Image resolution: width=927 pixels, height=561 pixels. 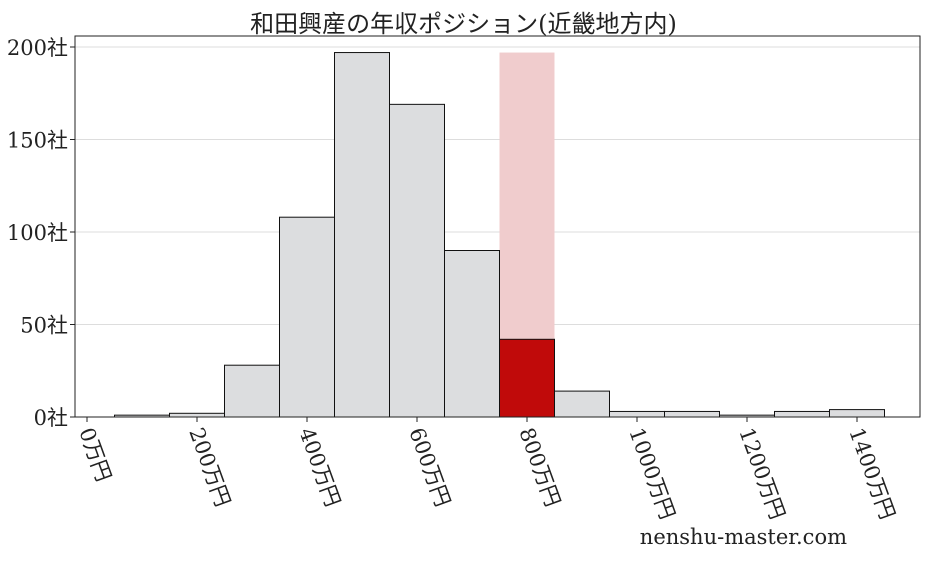 I want to click on x-tick-label: 400万円, so click(x=319, y=467).